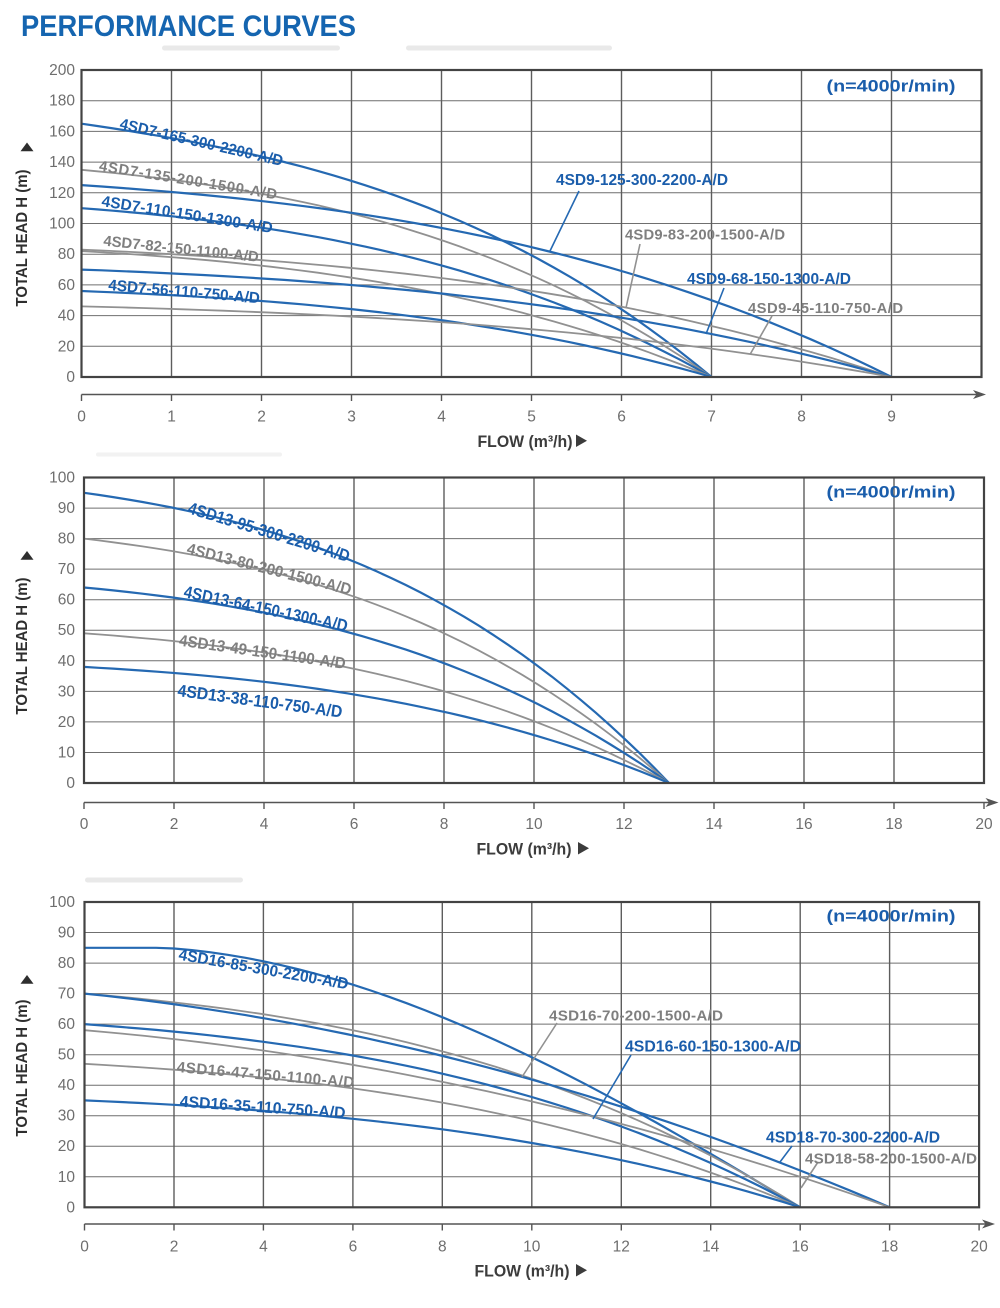 This screenshot has width=1000, height=1308. What do you see at coordinates (531, 417) in the screenshot?
I see `svg-text: 5` at bounding box center [531, 417].